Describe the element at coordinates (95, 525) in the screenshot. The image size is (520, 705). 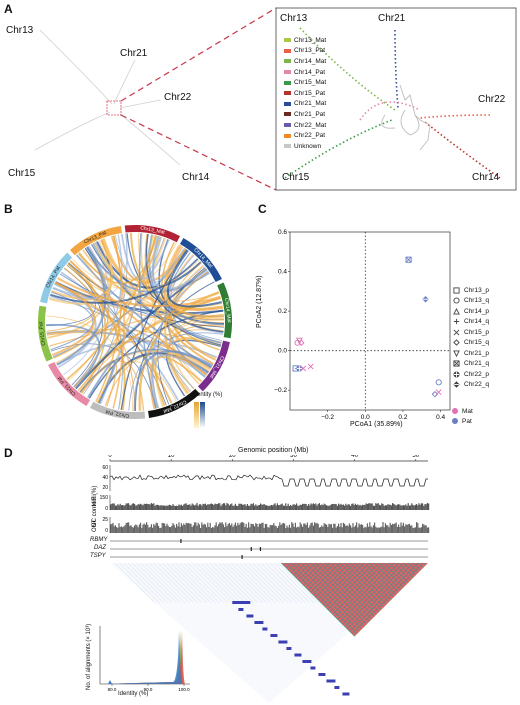
I see `d-track-ont-label: ONT` at that location.